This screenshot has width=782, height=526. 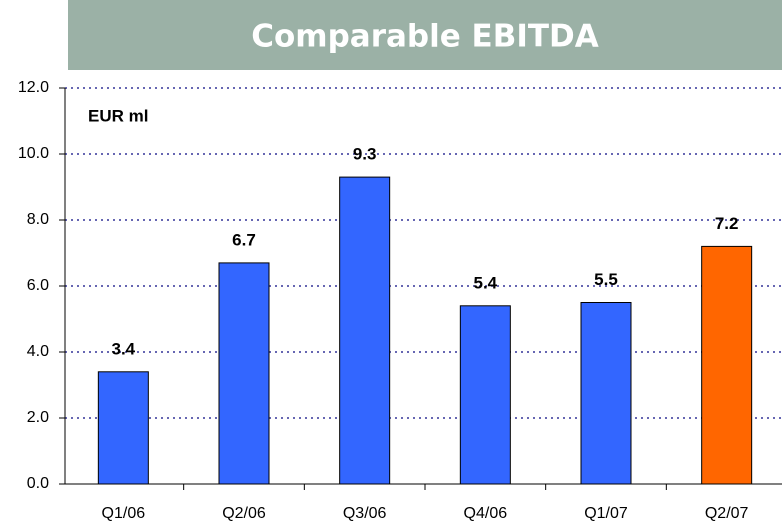 I want to click on y-tick-label: 12.0, so click(x=33, y=87).